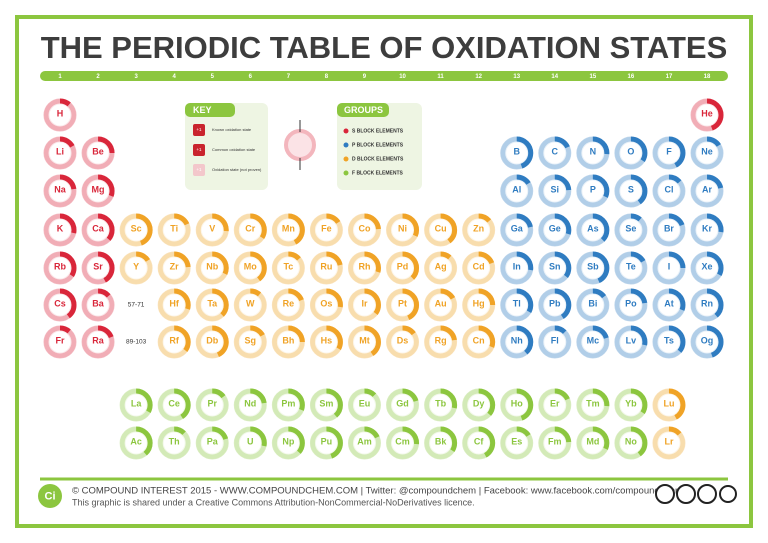 The width and height of the screenshot is (768, 543). Describe the element at coordinates (630, 228) in the screenshot. I see `element-symbol: Se` at that location.